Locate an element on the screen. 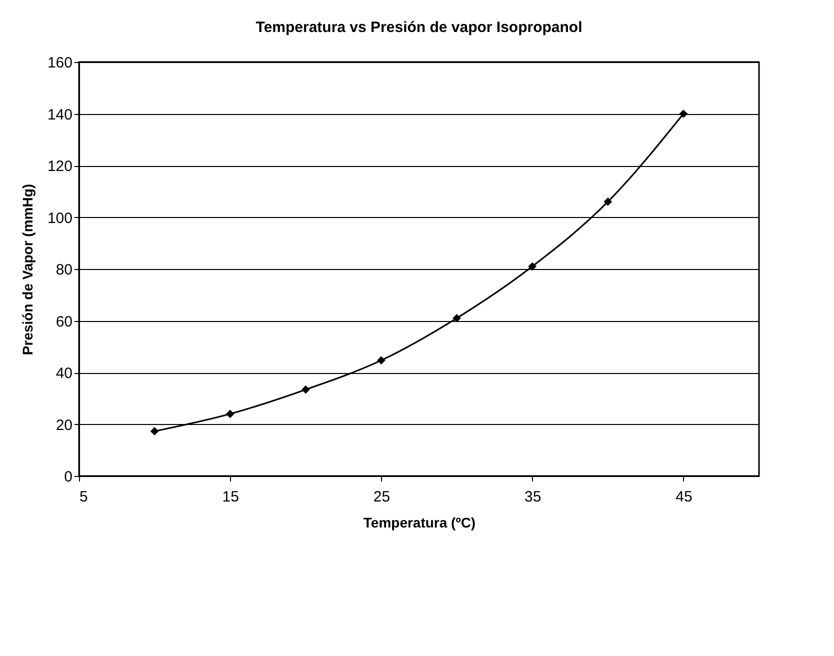 The image size is (834, 656). x-axis-title: Temperatura (ºC) is located at coordinates (419, 522).